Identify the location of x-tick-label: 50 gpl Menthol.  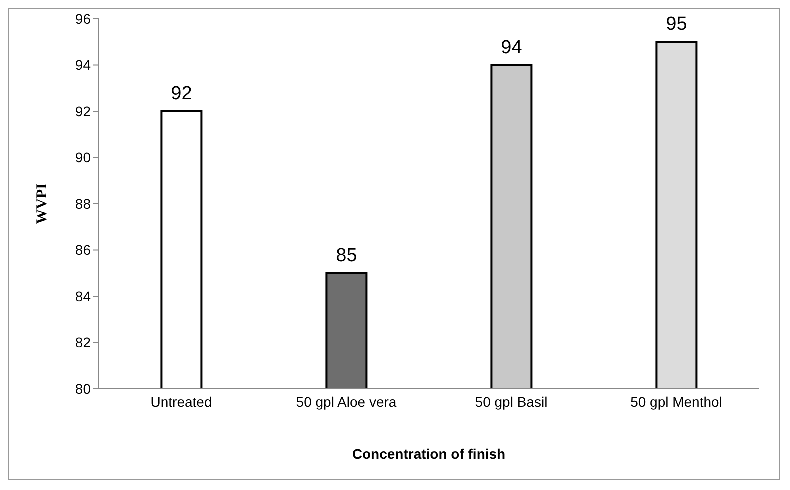
(676, 402).